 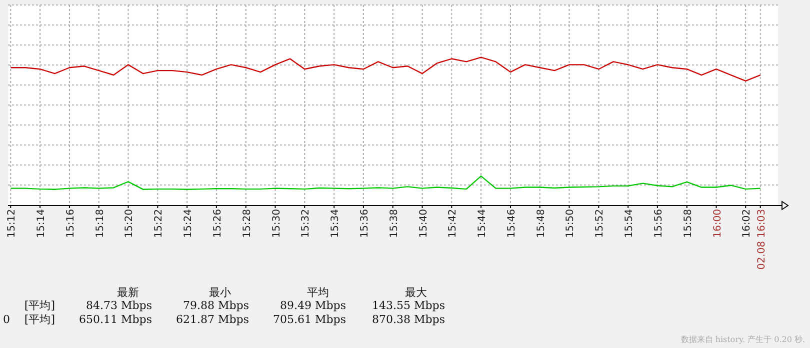 I want to click on text: 650.11 Mbps, so click(x=115, y=319).